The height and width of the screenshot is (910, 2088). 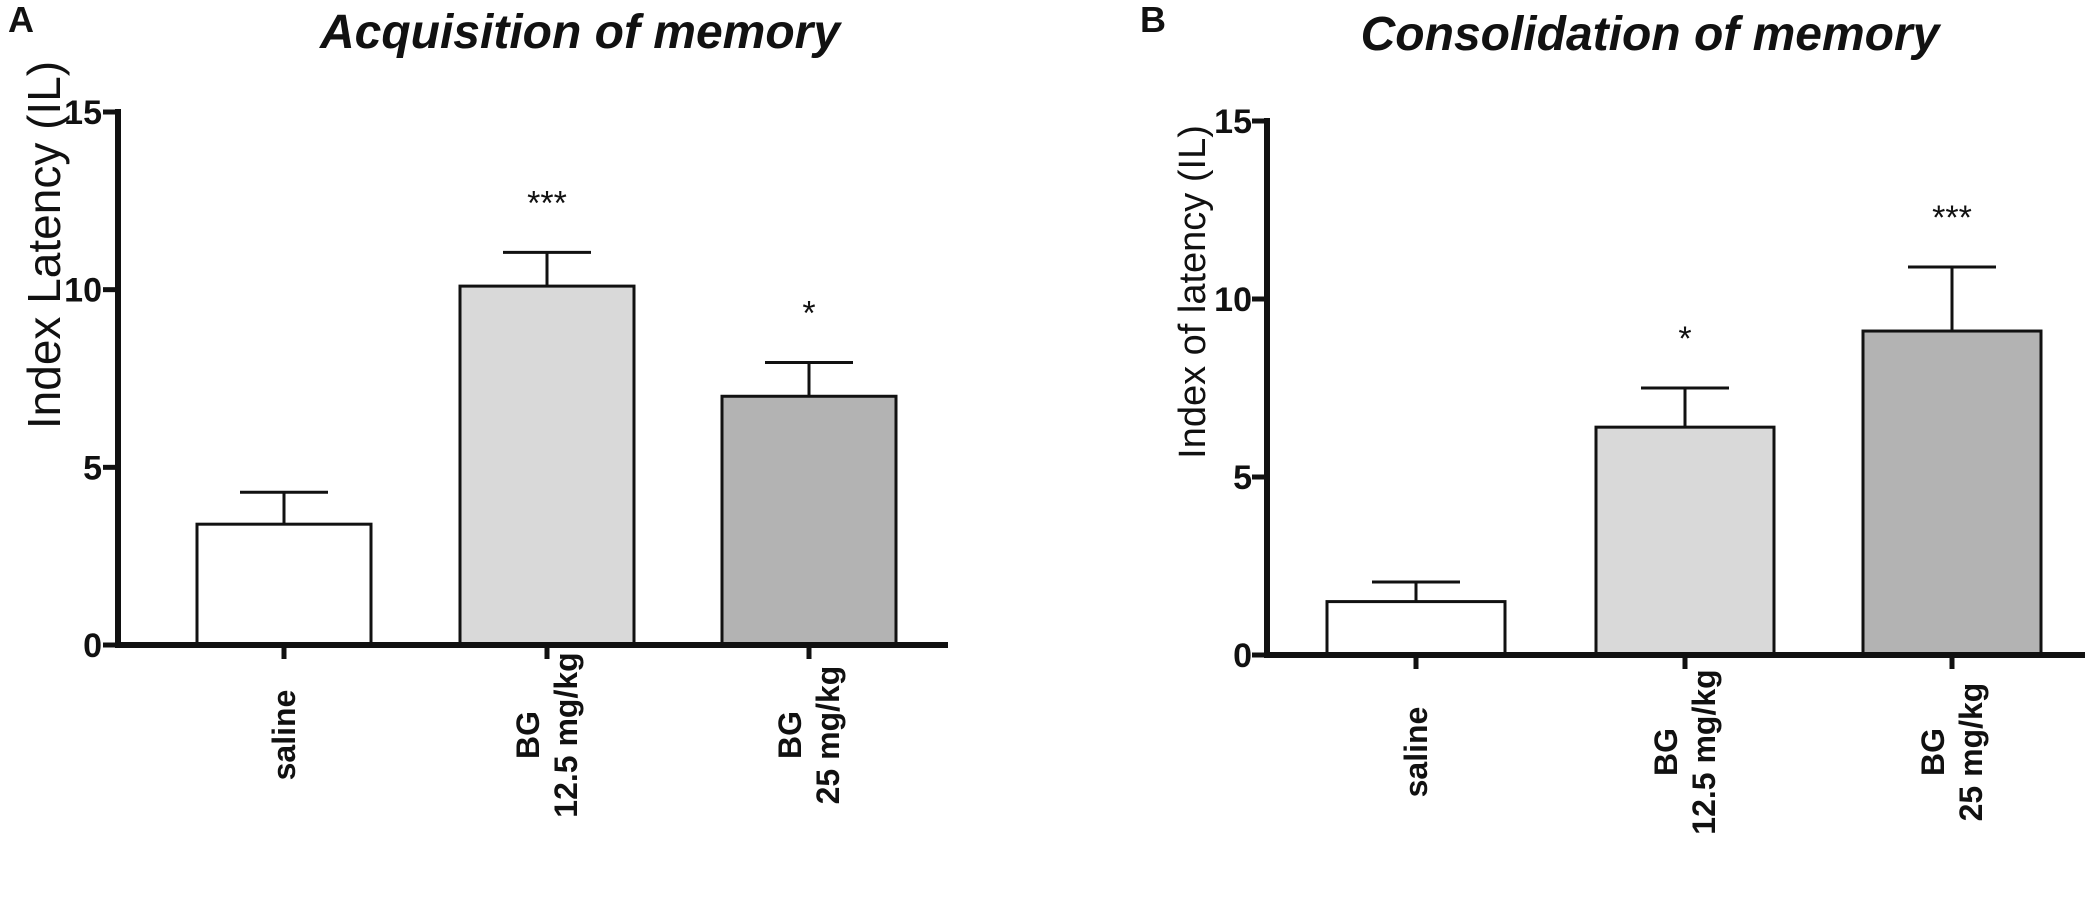 I want to click on y-tick-label-b-2: 10, so click(x=1233, y=300).